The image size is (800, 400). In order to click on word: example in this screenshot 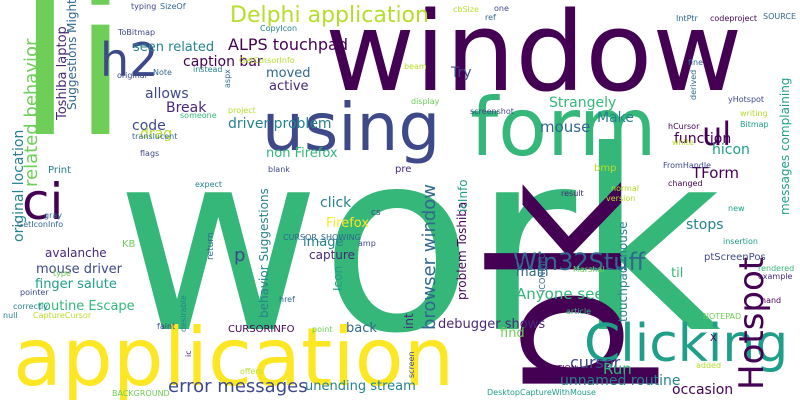, I will do `click(775, 276)`.